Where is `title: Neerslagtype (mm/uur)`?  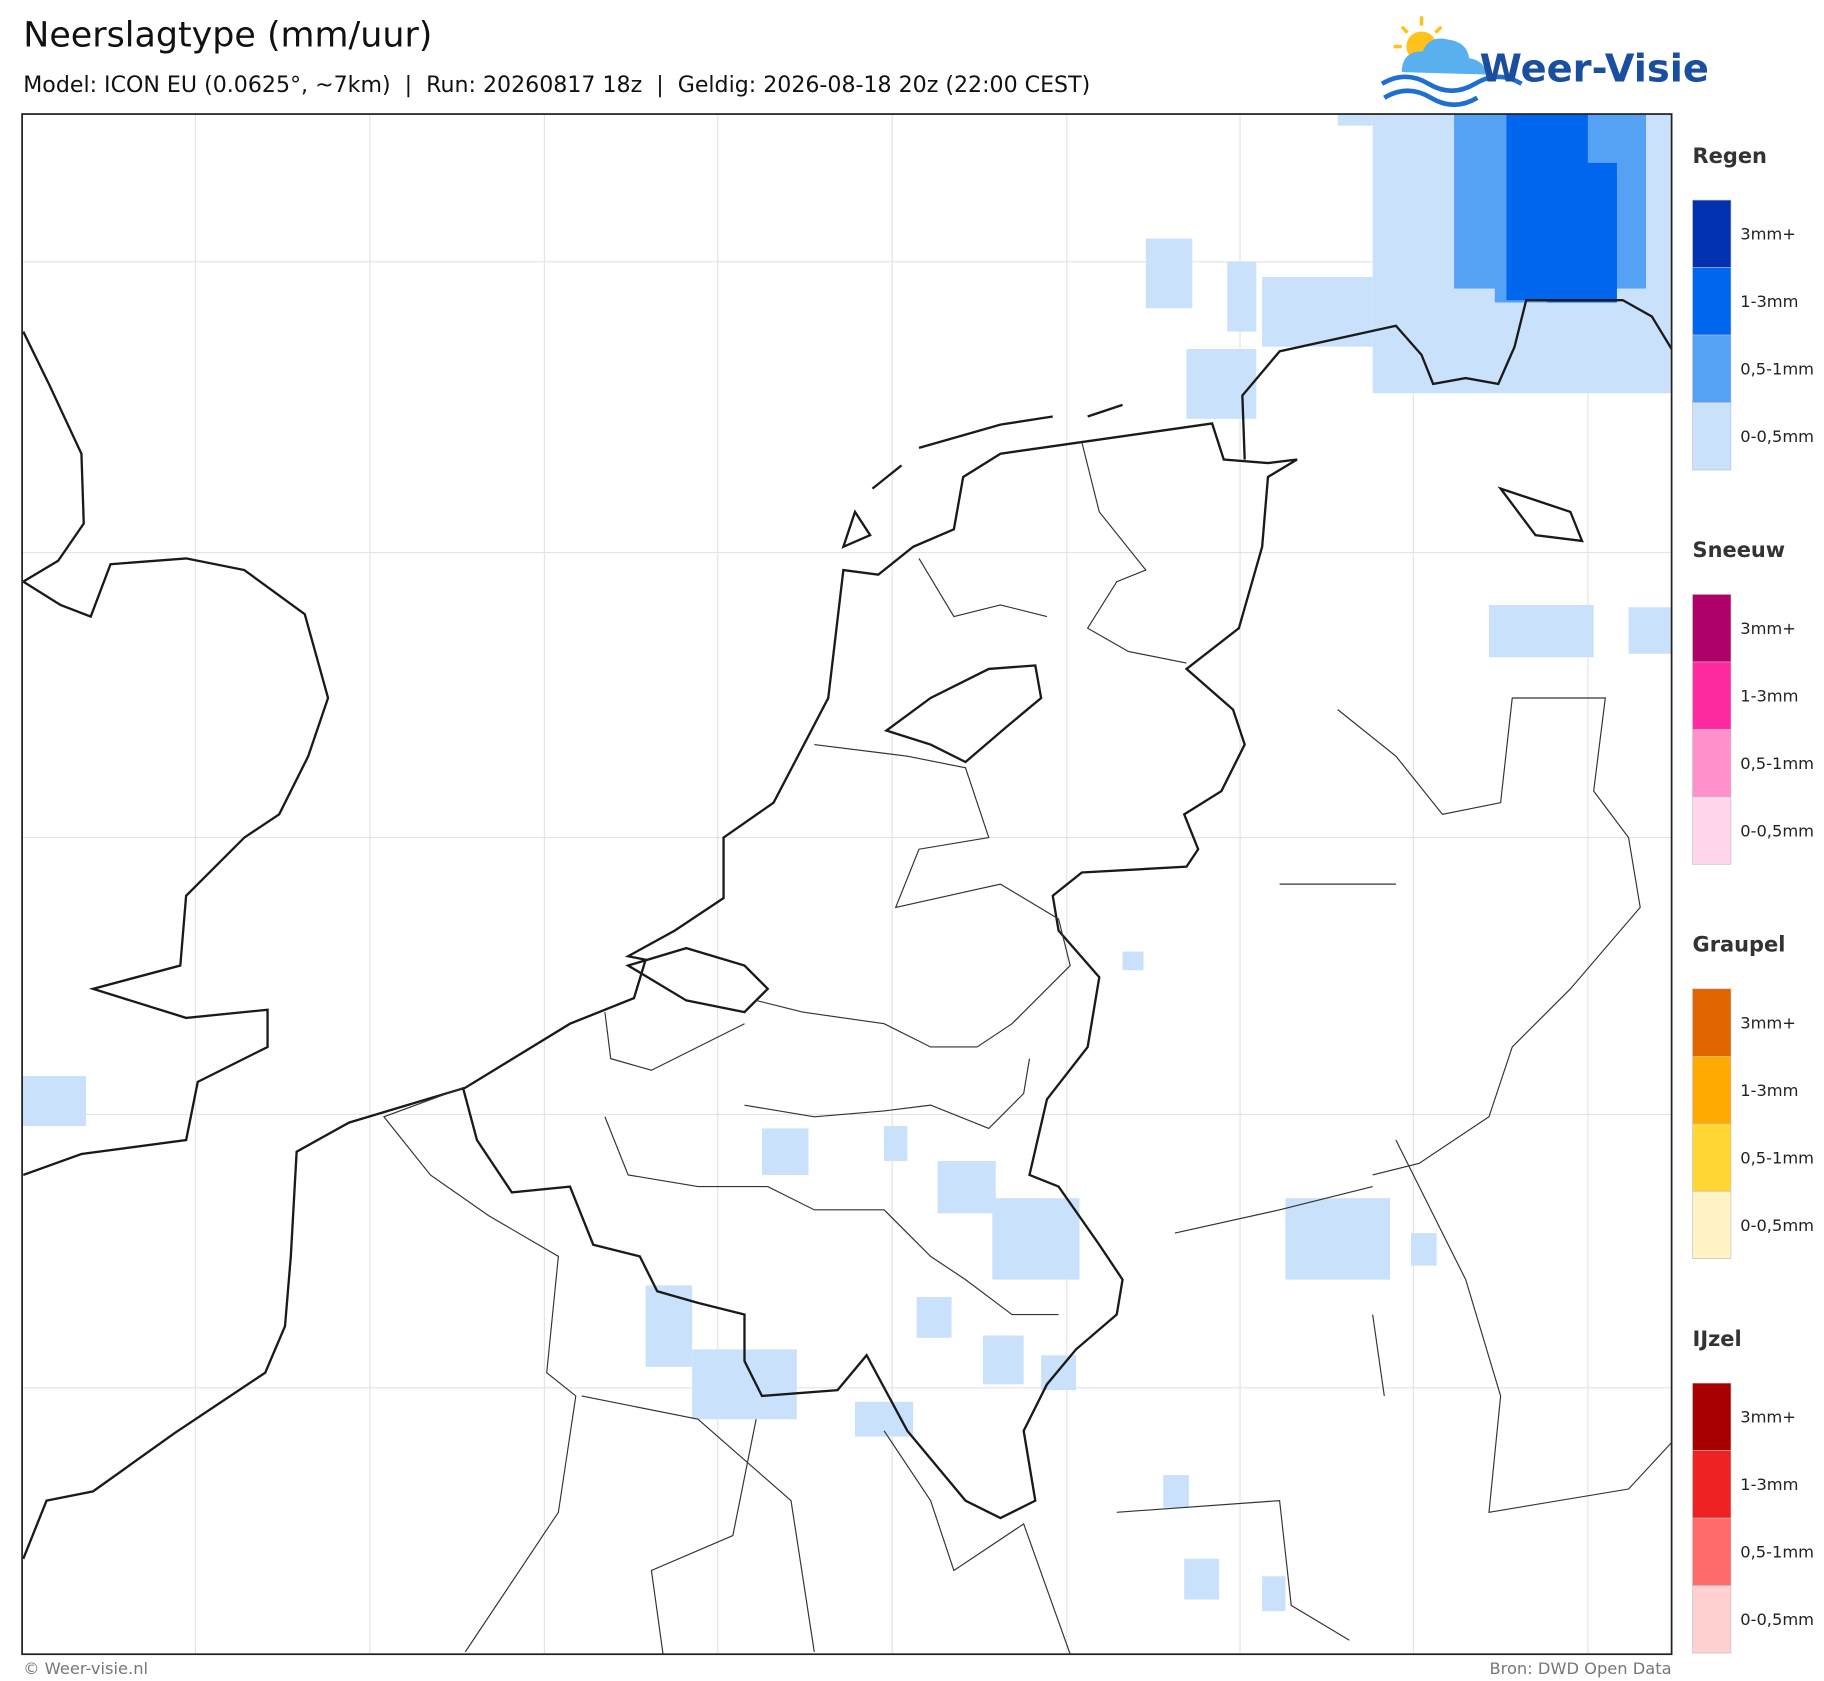
title: Neerslagtype (mm/uur) is located at coordinates (227, 36).